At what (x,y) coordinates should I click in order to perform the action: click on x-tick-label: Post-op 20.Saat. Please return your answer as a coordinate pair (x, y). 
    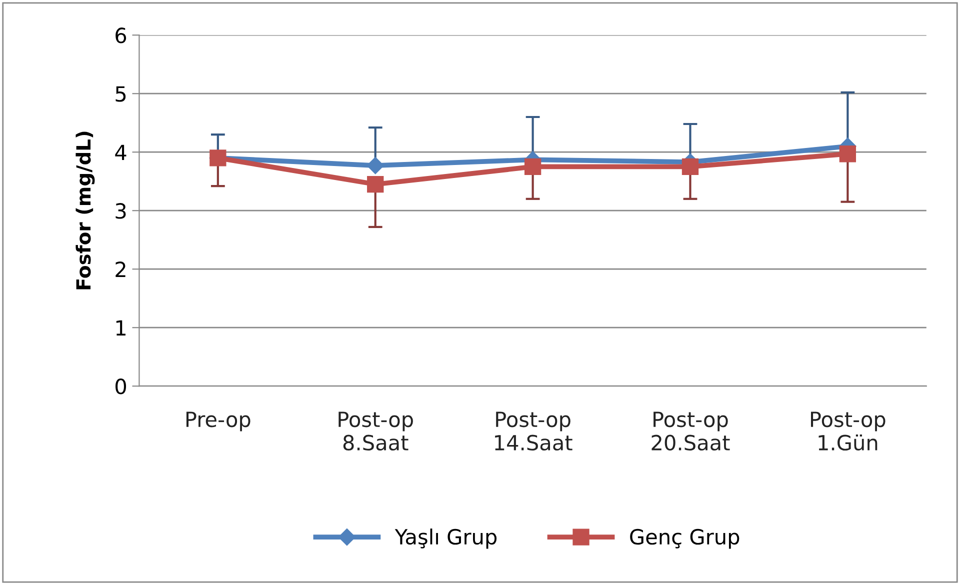
    Looking at the image, I should click on (691, 431).